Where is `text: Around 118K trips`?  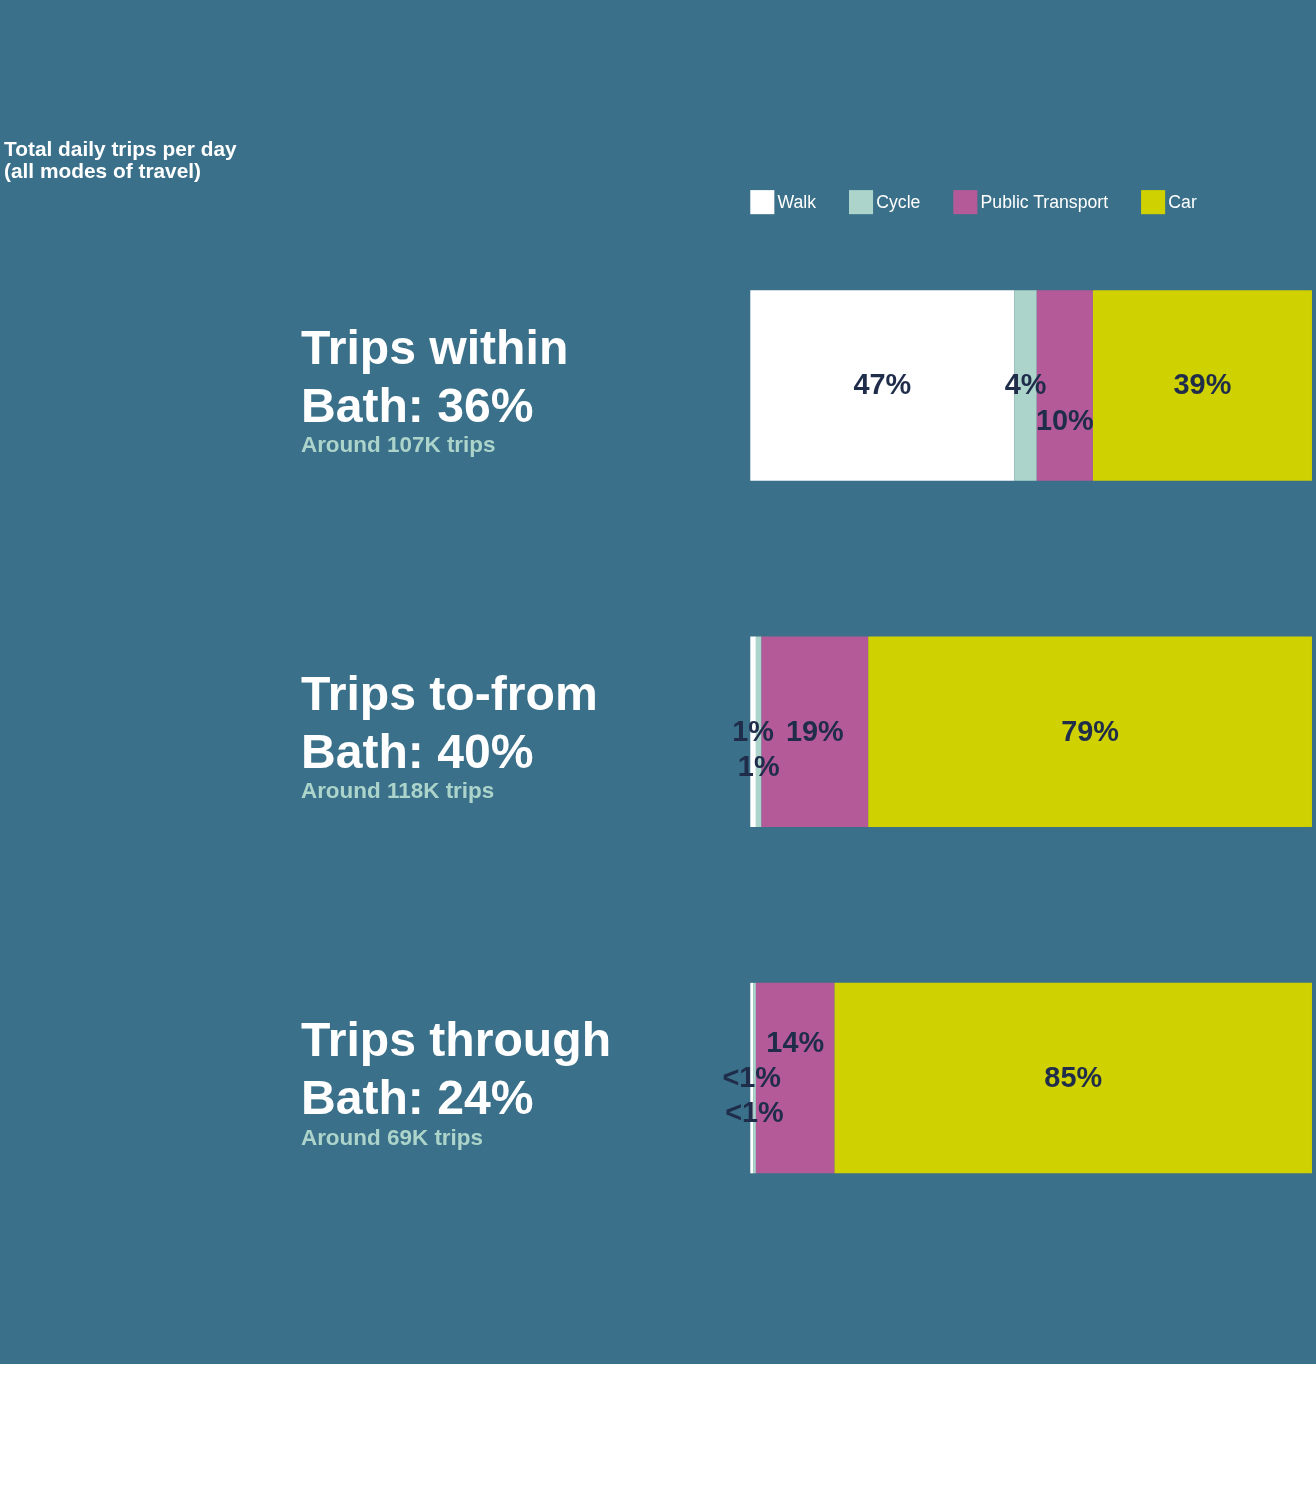 text: Around 118K trips is located at coordinates (397, 791).